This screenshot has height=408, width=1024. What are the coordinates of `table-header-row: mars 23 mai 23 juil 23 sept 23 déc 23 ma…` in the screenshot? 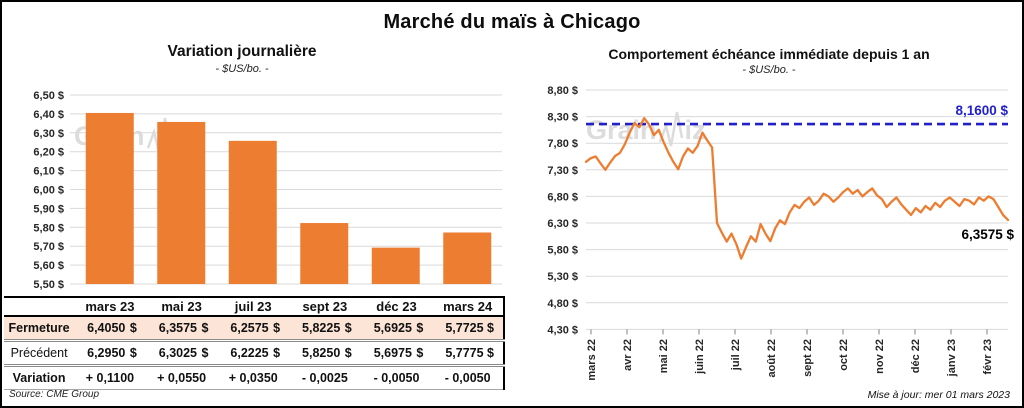 It's located at (254, 307).